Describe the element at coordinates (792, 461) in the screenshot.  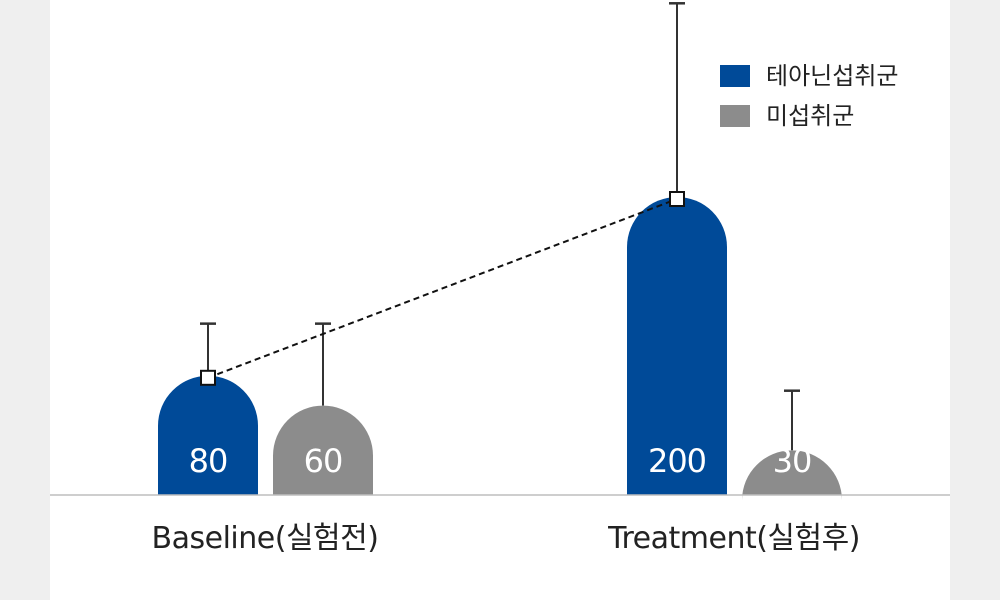
I see `data-label: 30` at that location.